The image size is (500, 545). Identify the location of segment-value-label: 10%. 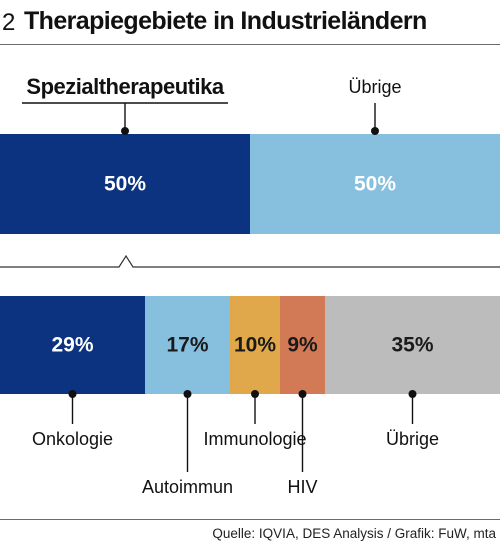
(255, 345).